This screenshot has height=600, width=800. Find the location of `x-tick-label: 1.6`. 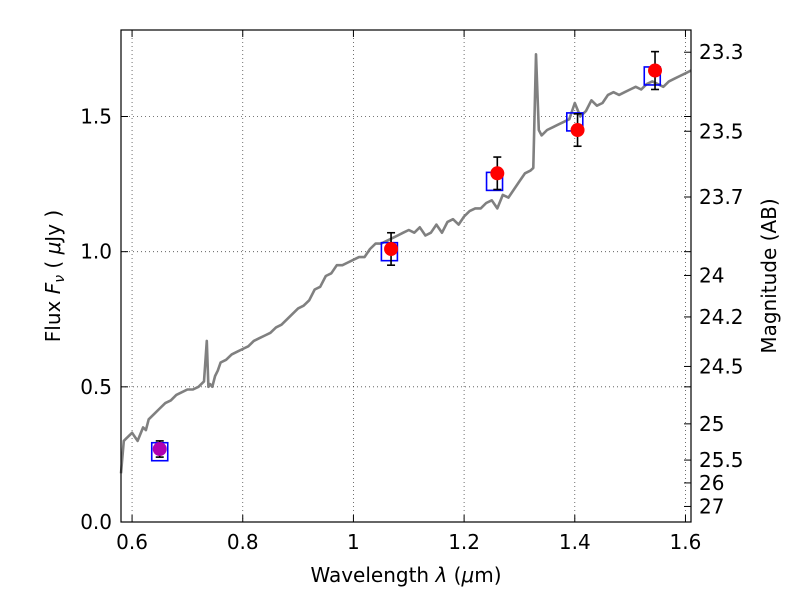

x-tick-label: 1.6 is located at coordinates (686, 542).